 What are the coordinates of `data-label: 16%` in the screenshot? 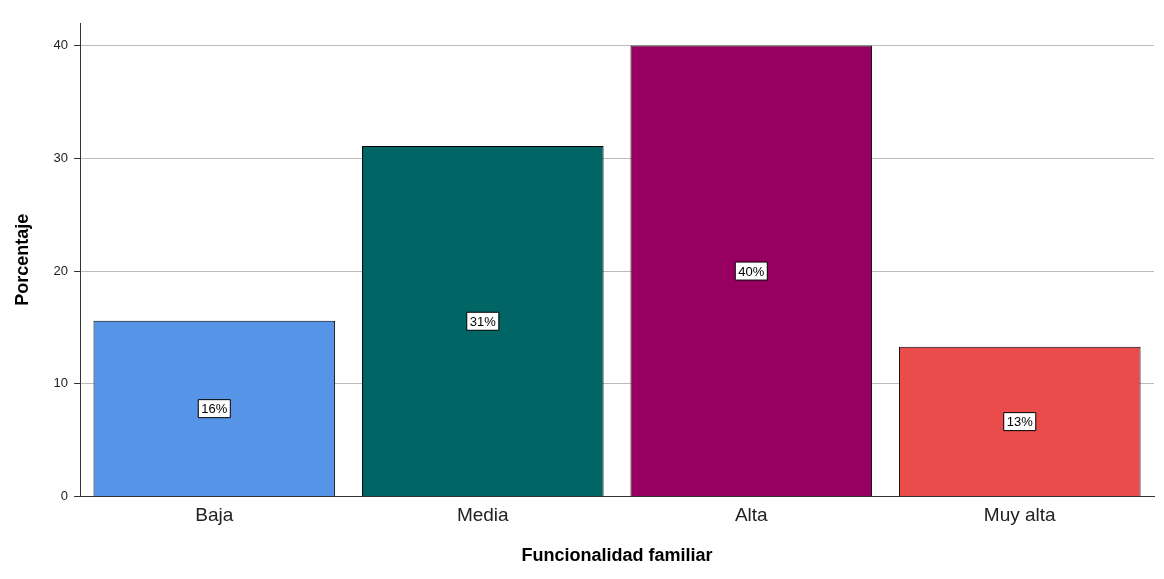 It's located at (214, 409).